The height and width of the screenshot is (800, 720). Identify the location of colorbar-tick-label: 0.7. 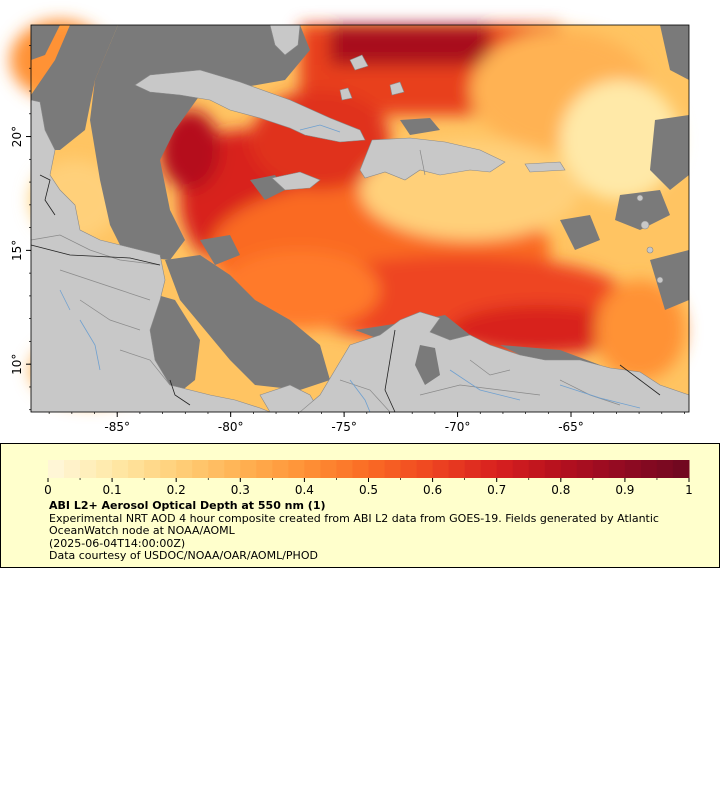
(496, 488).